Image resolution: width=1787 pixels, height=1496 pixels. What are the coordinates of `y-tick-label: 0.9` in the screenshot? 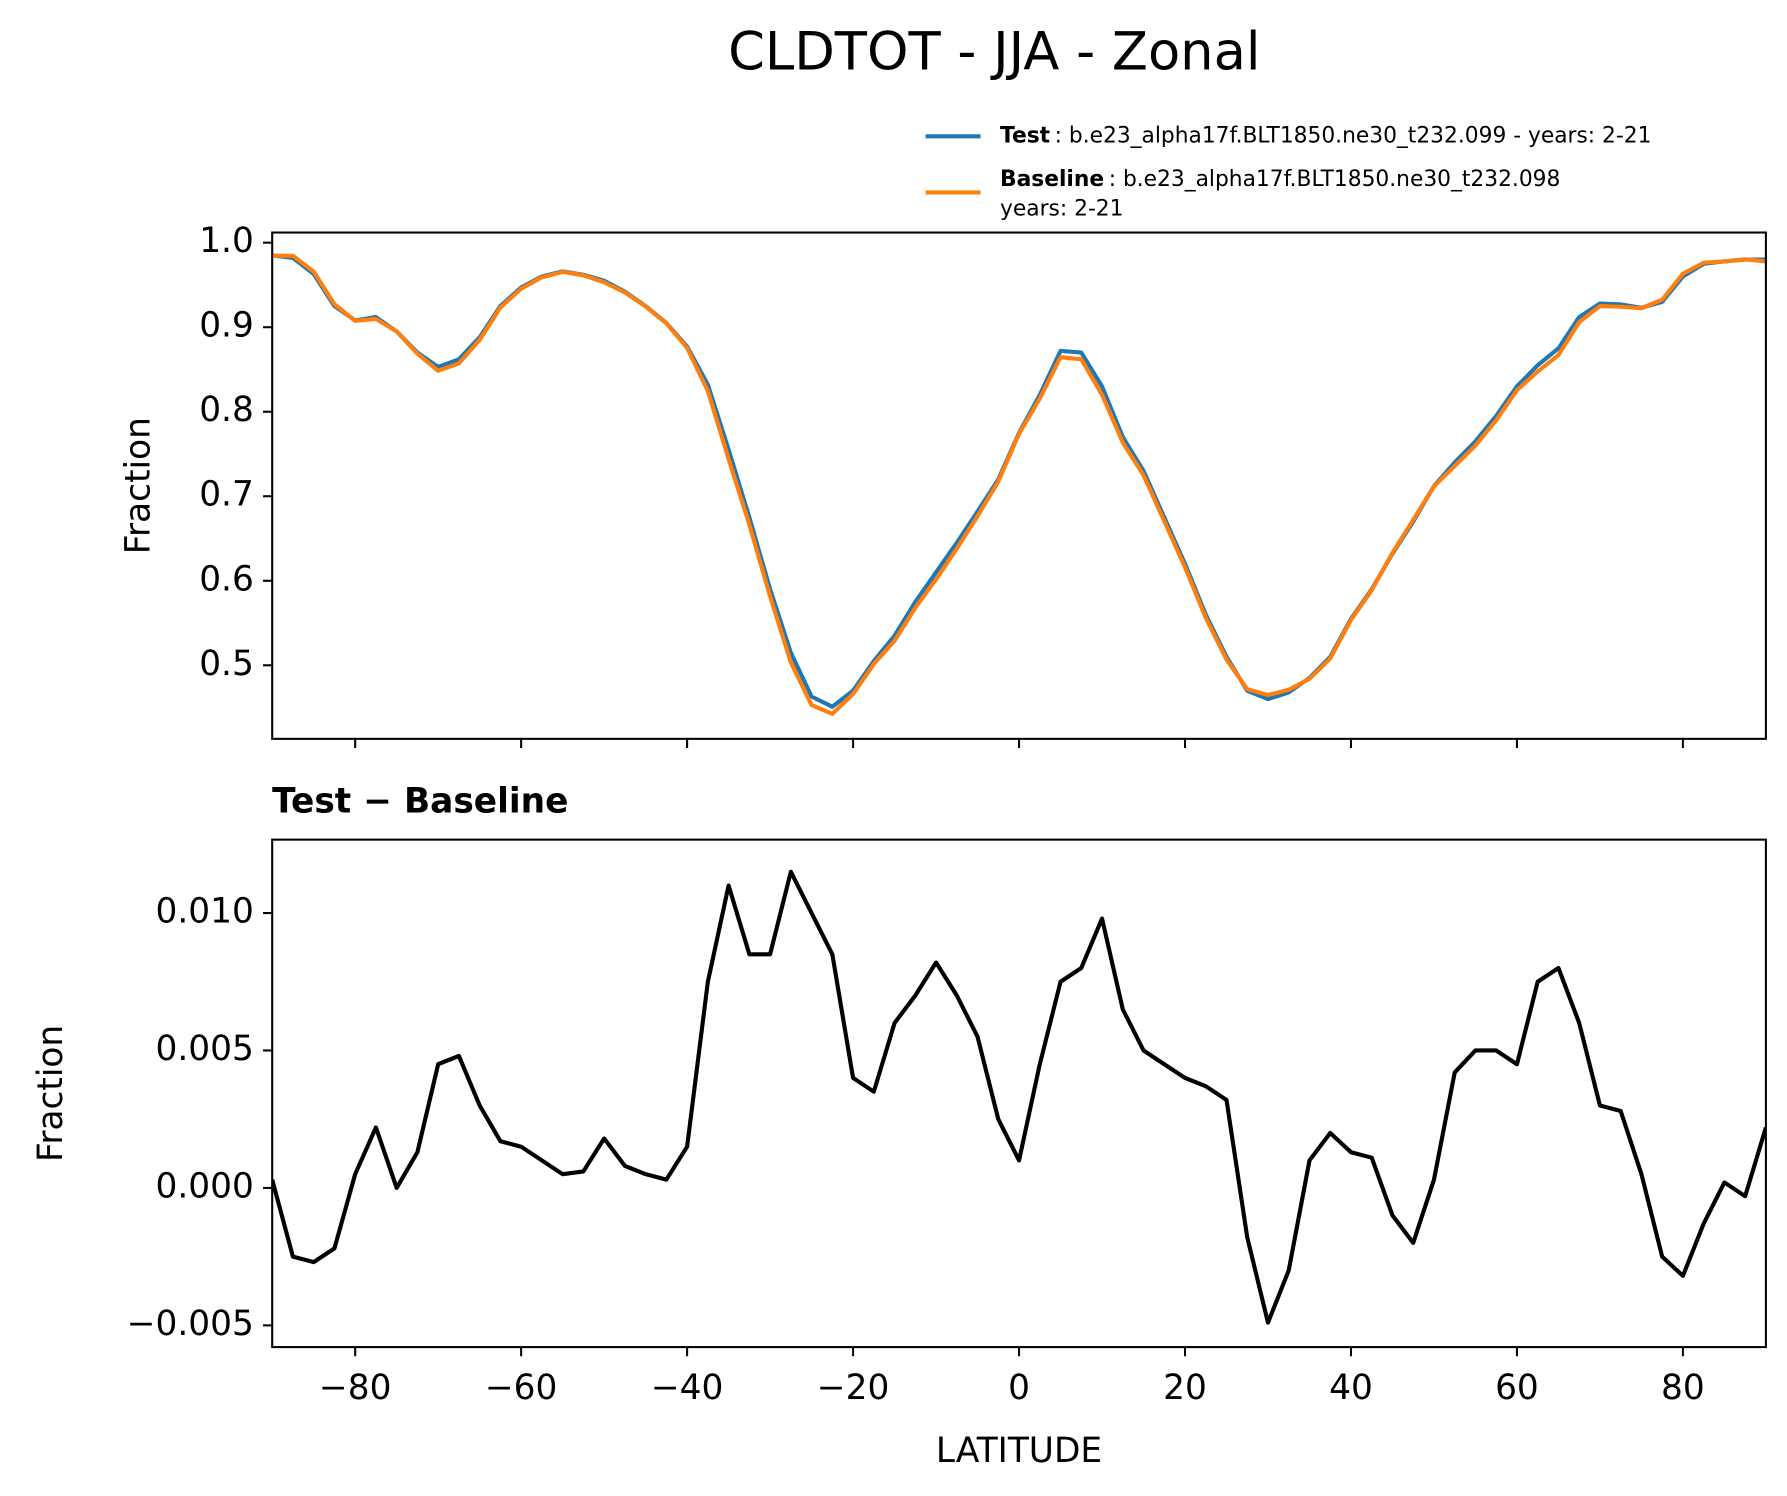 It's located at (226, 326).